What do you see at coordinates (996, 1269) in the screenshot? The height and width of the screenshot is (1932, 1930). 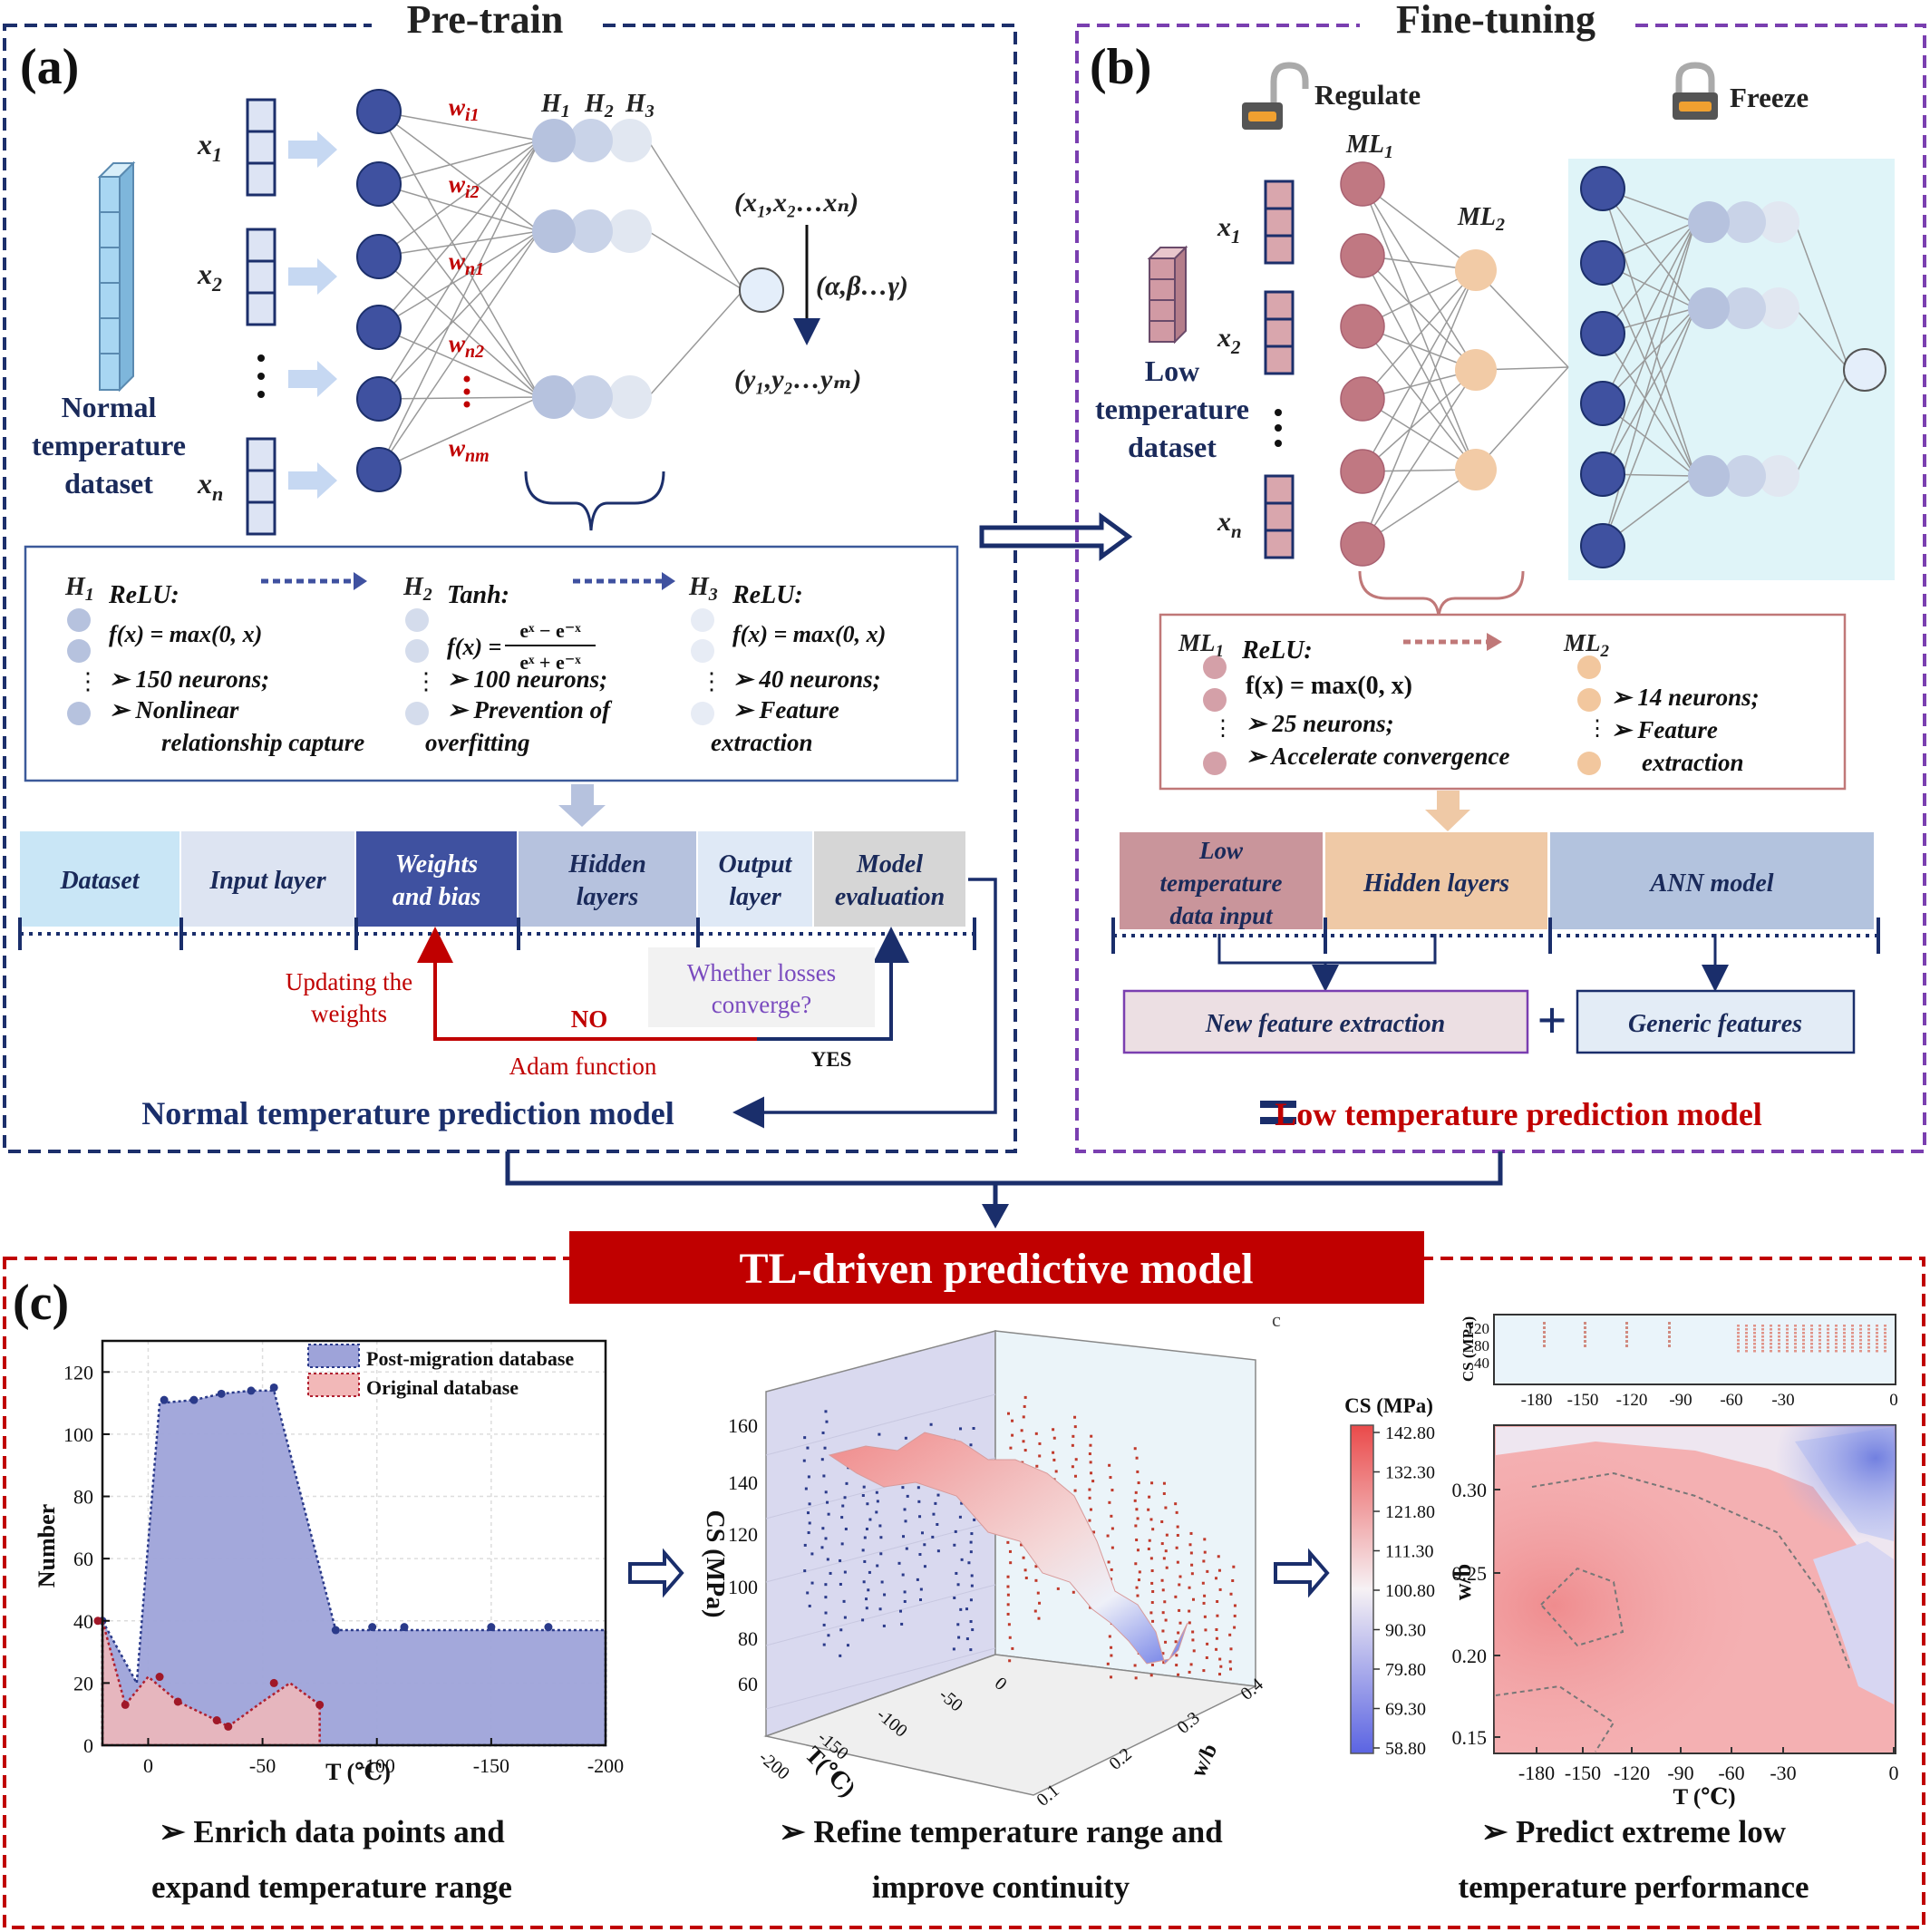 I see `banner-title: TL-driven predictive model` at bounding box center [996, 1269].